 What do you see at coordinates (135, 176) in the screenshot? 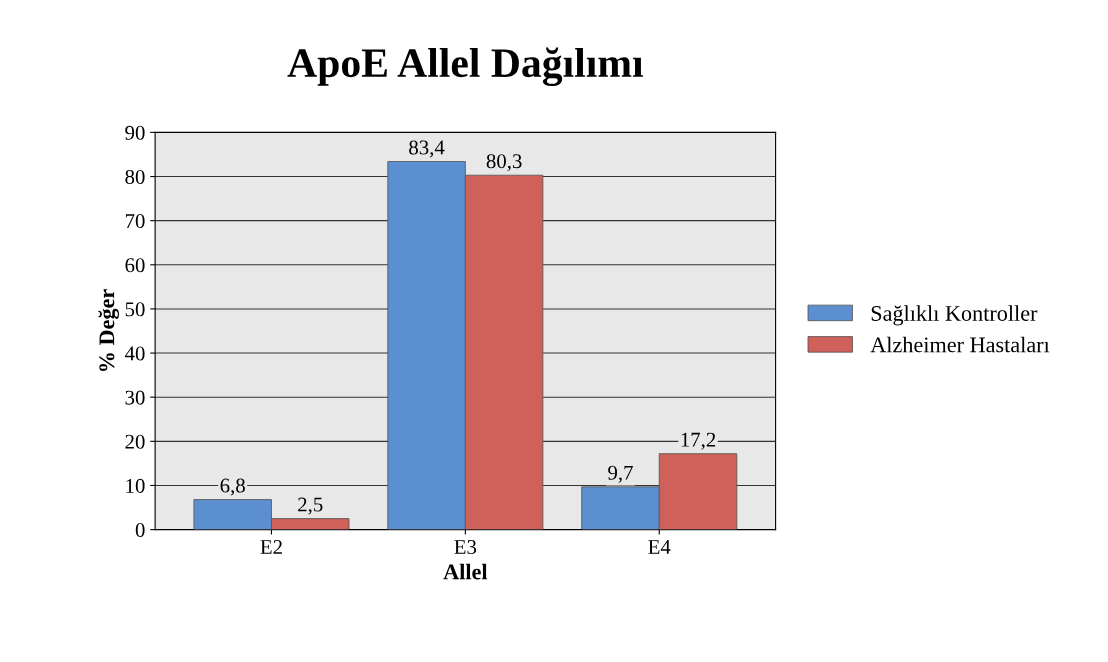
I see `y-tick-label: 80` at bounding box center [135, 176].